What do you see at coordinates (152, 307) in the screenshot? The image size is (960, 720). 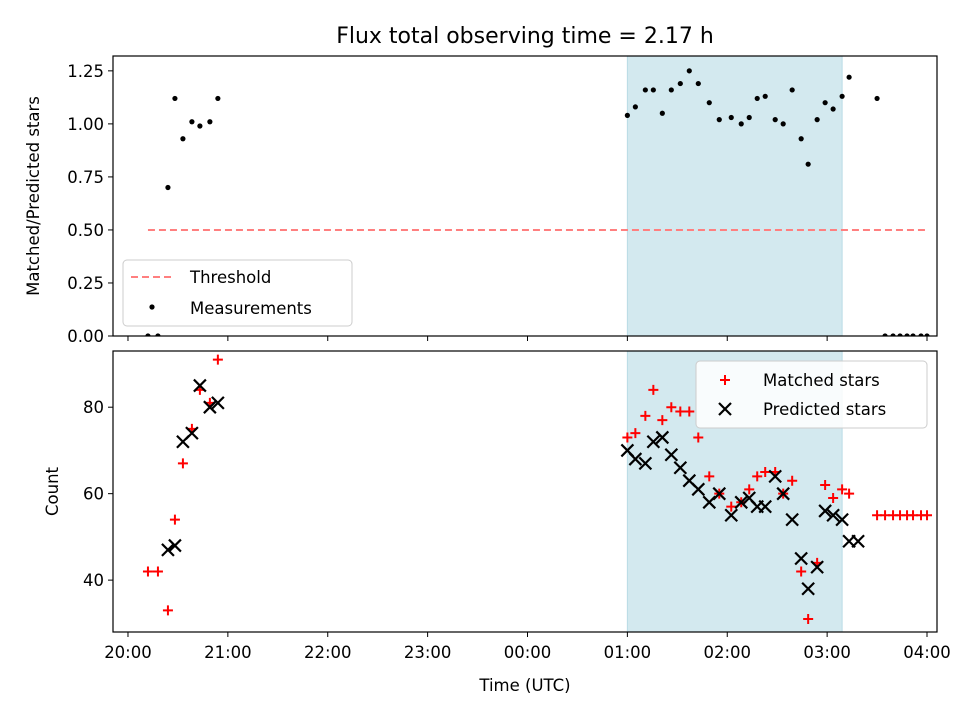 I see `legend-measurements-swatch` at bounding box center [152, 307].